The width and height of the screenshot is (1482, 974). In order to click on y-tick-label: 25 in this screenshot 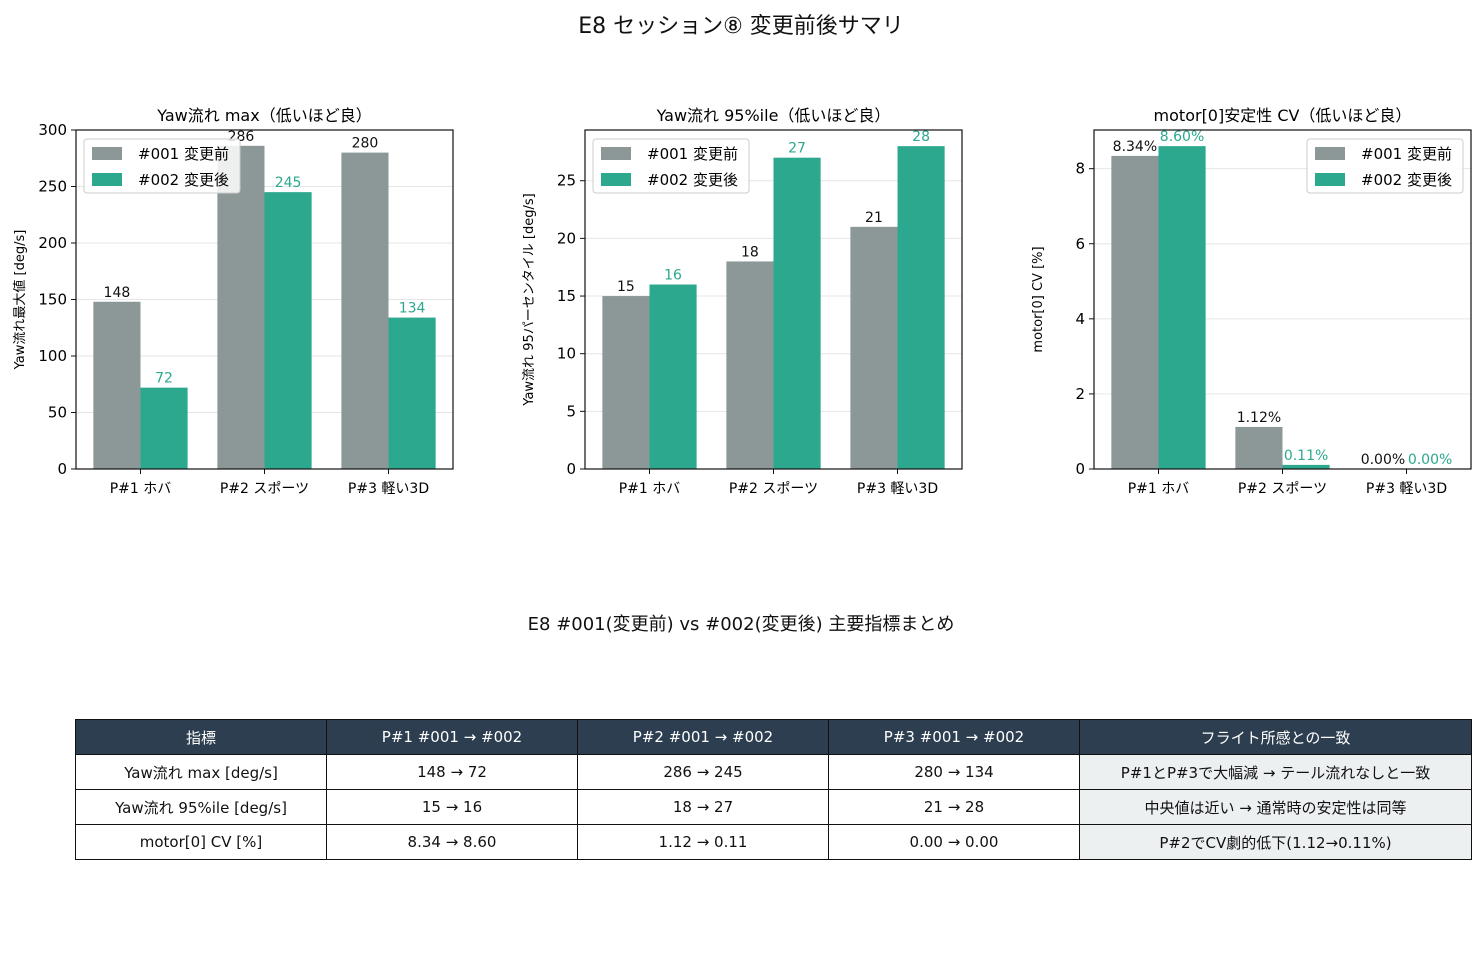, I will do `click(566, 181)`.